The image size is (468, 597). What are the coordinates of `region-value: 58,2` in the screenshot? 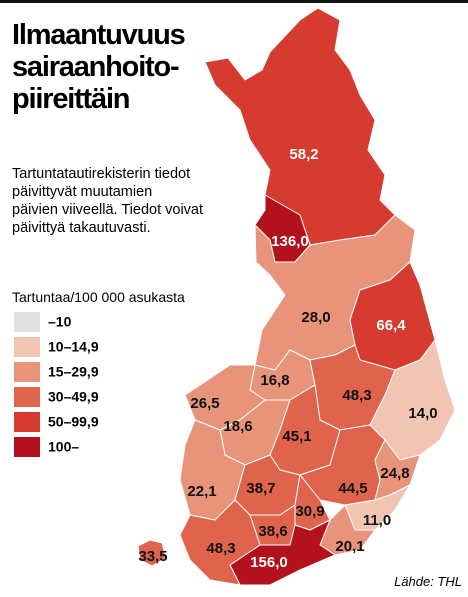 It's located at (303, 154).